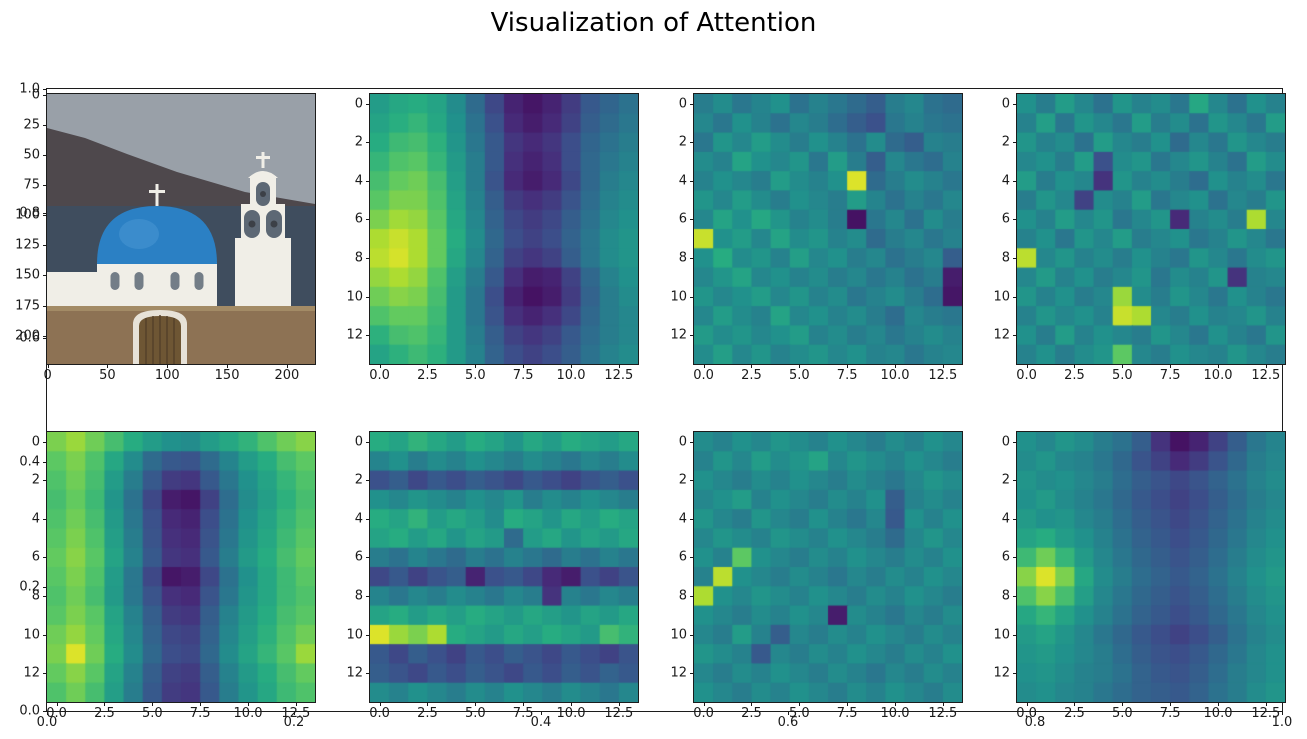 The image size is (1307, 739). Describe the element at coordinates (1035, 722) in the screenshot. I see `x-tick-label: 0.8` at that location.